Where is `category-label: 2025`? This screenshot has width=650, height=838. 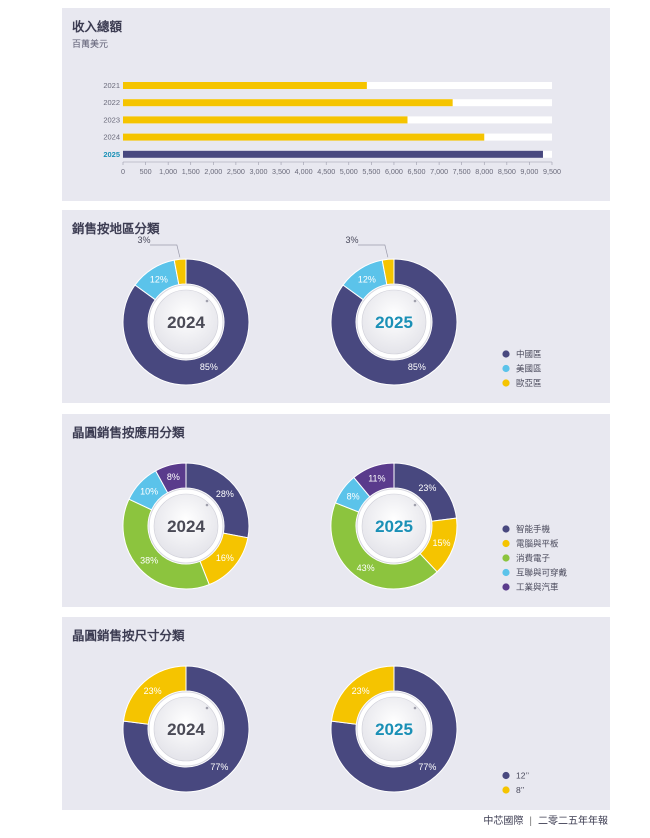 category-label: 2025 is located at coordinates (111, 154).